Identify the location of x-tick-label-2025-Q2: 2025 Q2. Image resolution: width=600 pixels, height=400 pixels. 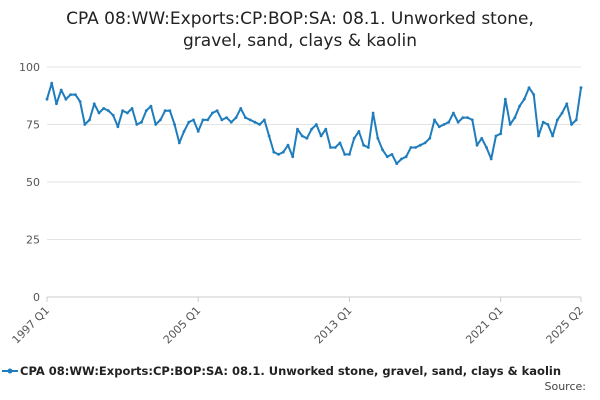
(565, 325).